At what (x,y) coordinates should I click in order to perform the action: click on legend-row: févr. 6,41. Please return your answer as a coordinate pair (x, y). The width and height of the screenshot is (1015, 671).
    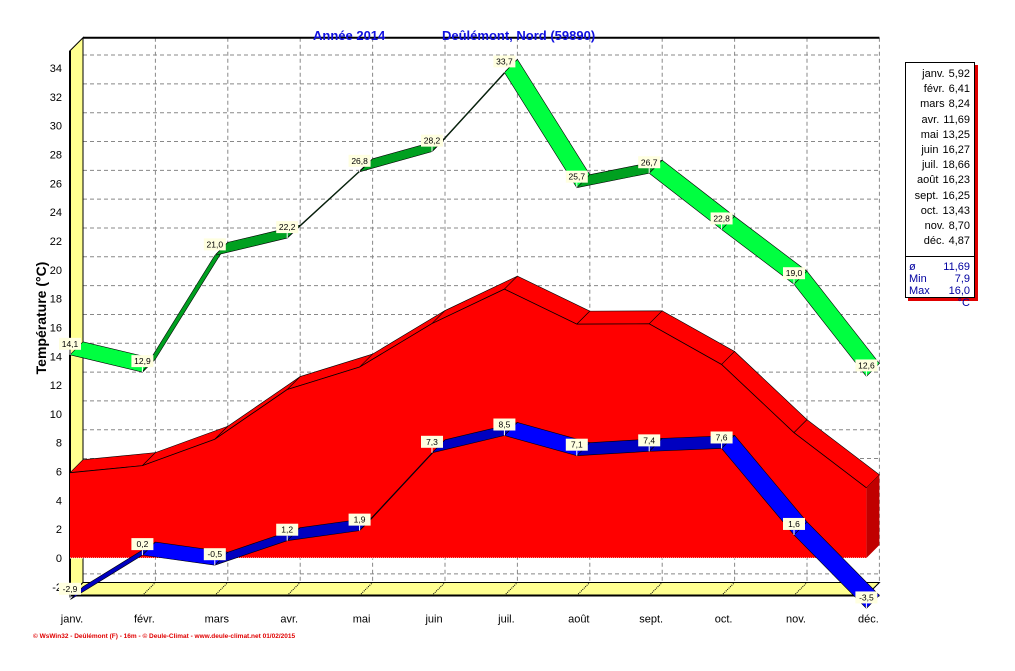
    Looking at the image, I should click on (940, 89).